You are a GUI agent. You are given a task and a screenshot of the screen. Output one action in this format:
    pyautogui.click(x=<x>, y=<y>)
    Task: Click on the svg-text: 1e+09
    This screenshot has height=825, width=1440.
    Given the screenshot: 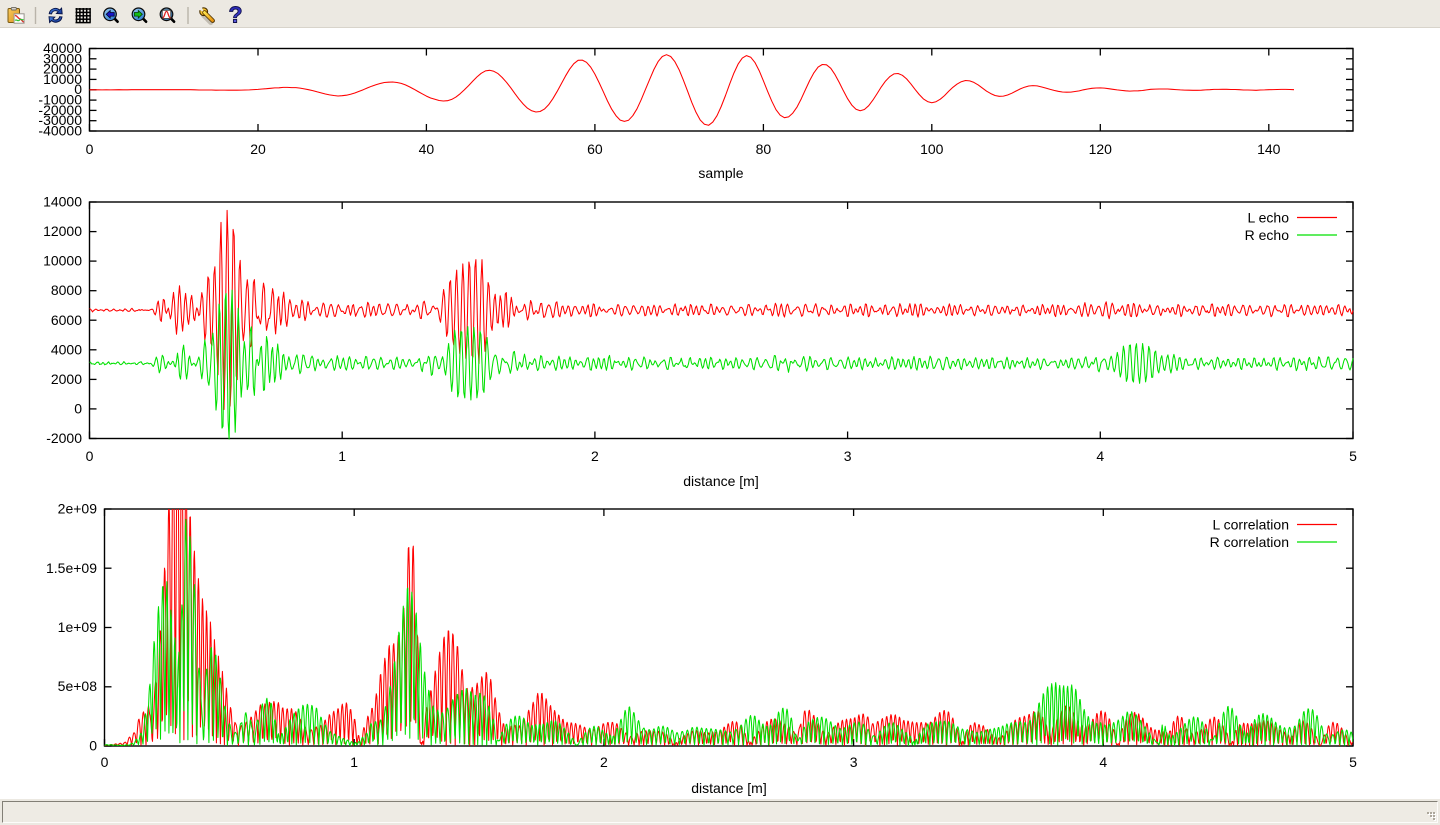 What is the action you would take?
    pyautogui.click(x=78, y=627)
    